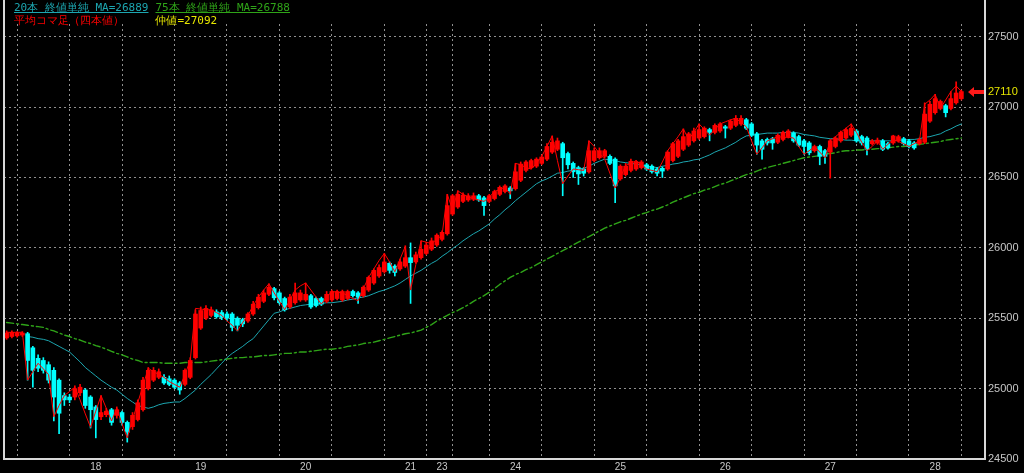 The image size is (1024, 473). What do you see at coordinates (1003, 317) in the screenshot?
I see `y-tick-label: 25500` at bounding box center [1003, 317].